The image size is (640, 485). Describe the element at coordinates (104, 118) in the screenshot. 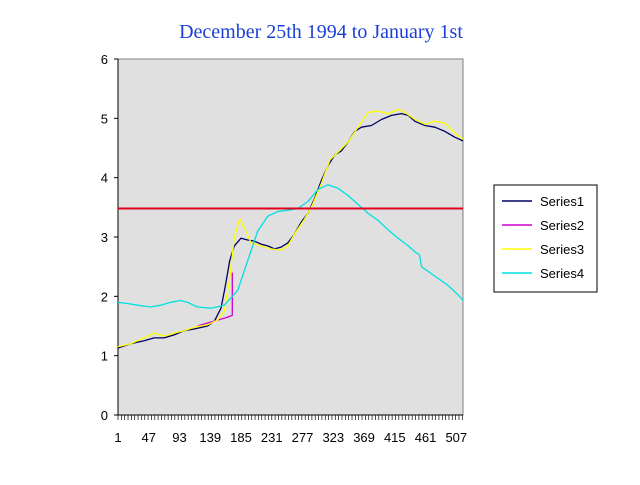

I see `y-tick-label: 5` at that location.